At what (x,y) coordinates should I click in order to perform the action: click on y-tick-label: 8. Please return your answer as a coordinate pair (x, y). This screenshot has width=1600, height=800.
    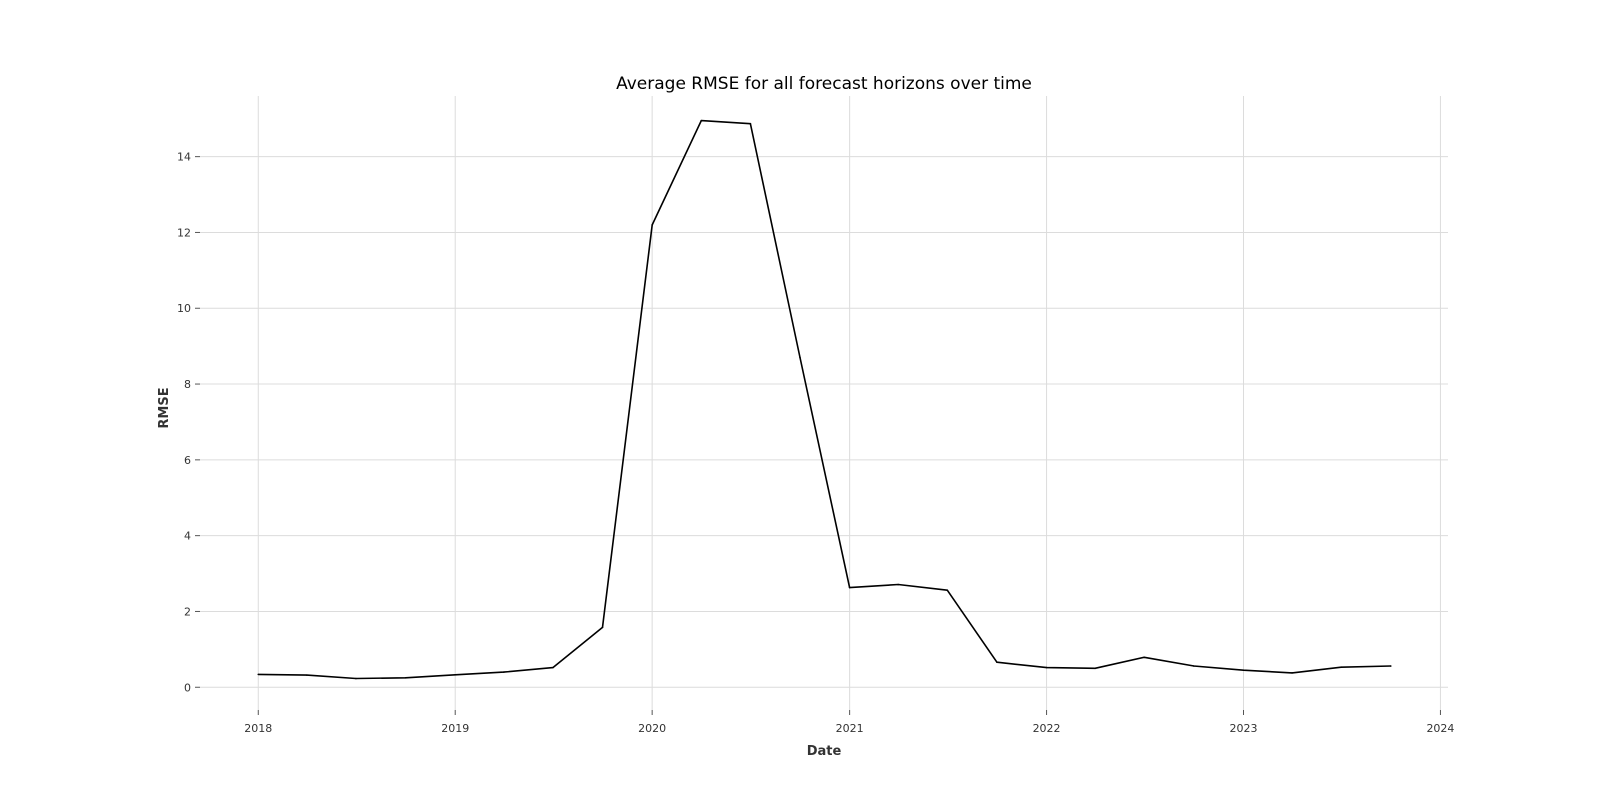
    Looking at the image, I should click on (187, 384).